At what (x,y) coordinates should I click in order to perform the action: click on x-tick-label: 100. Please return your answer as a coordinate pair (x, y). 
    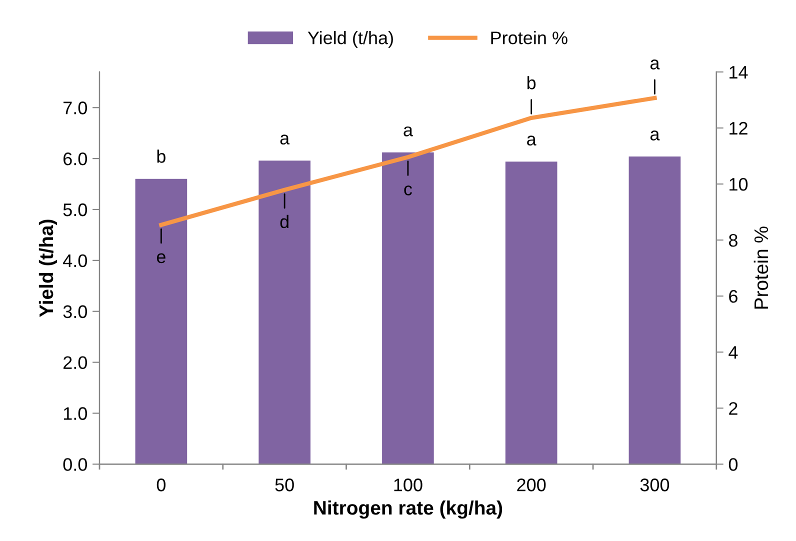
    Looking at the image, I should click on (408, 485).